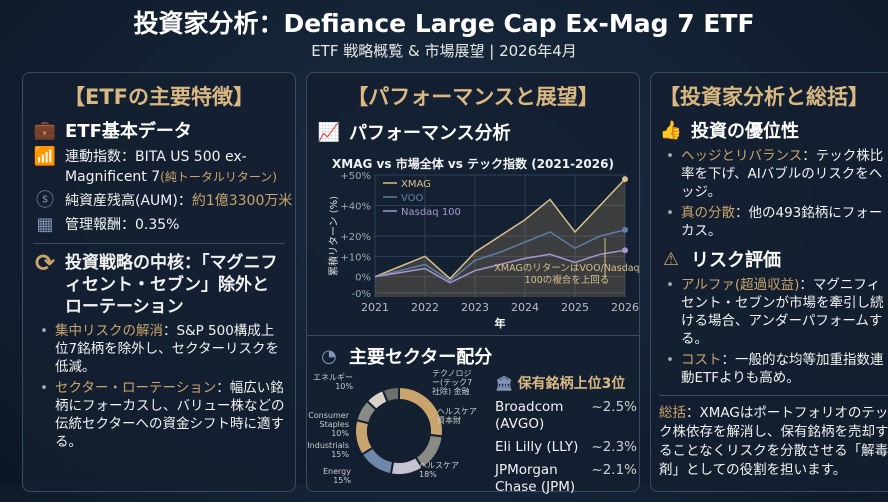 The width and height of the screenshot is (888, 502). I want to click on slice-label: Consumer Staples 10%, so click(328, 424).